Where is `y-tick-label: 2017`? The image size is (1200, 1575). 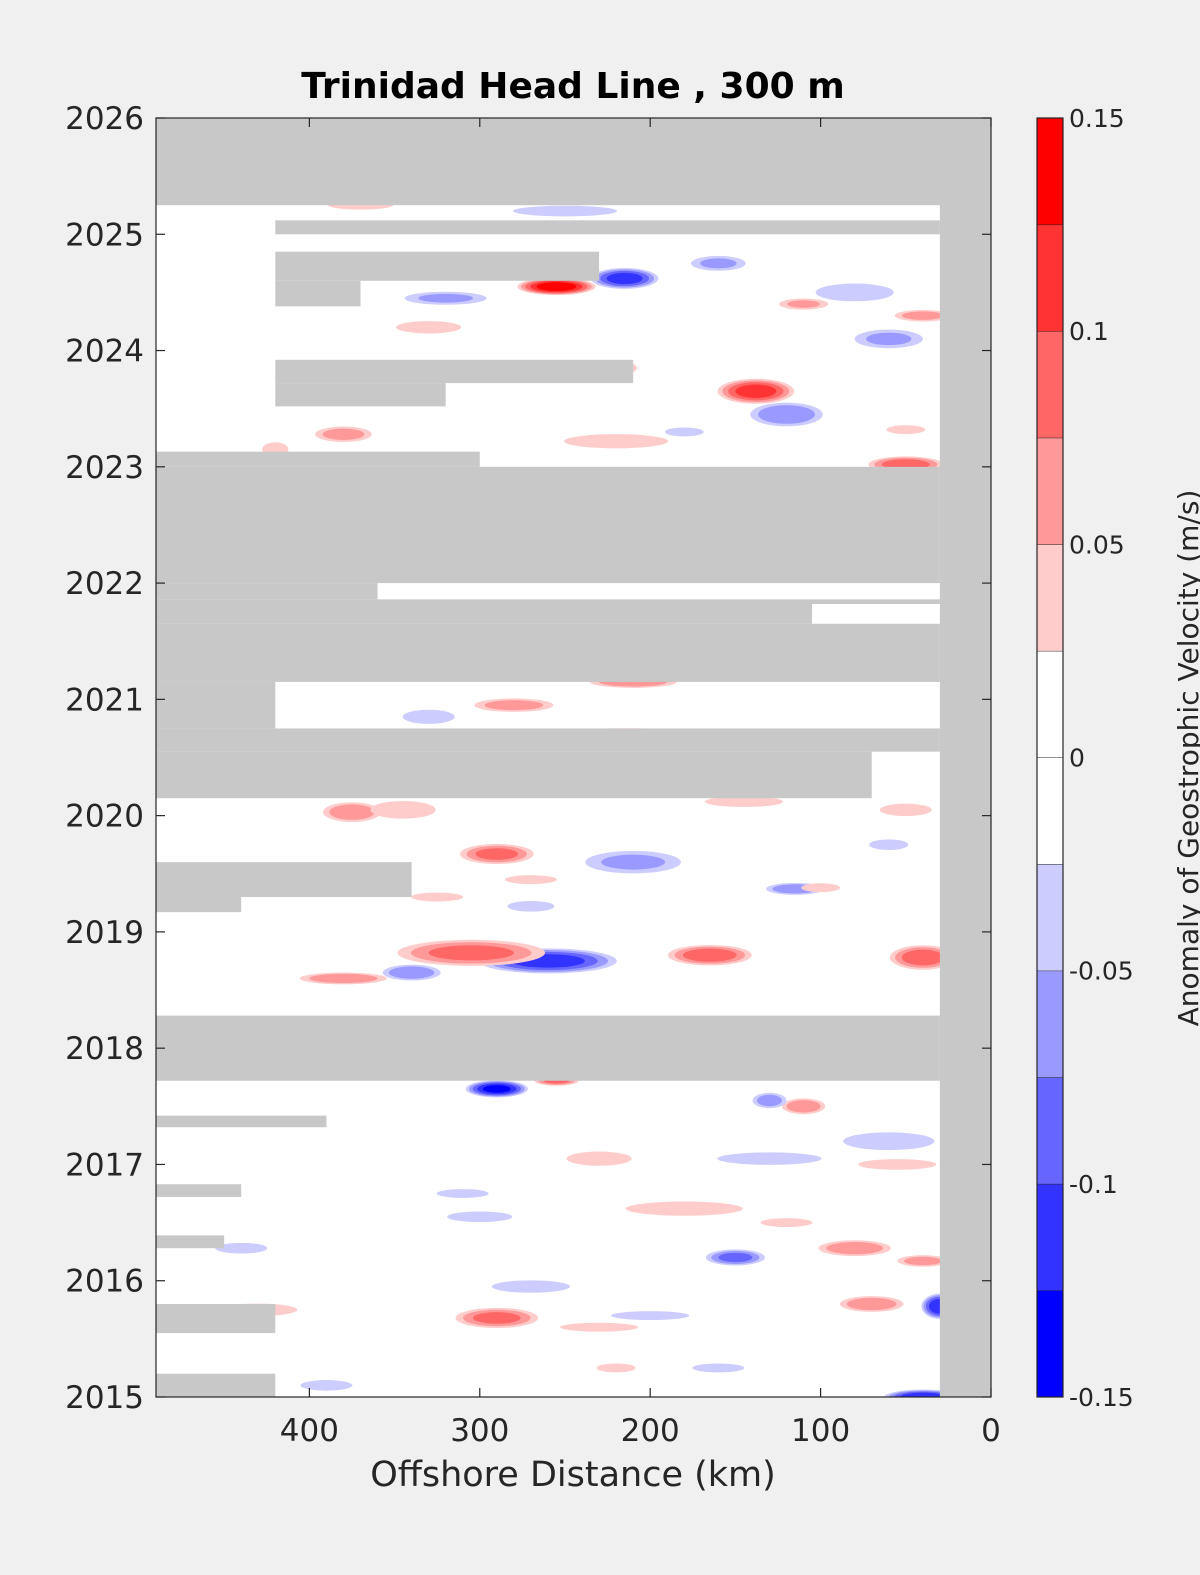 y-tick-label: 2017 is located at coordinates (104, 1165).